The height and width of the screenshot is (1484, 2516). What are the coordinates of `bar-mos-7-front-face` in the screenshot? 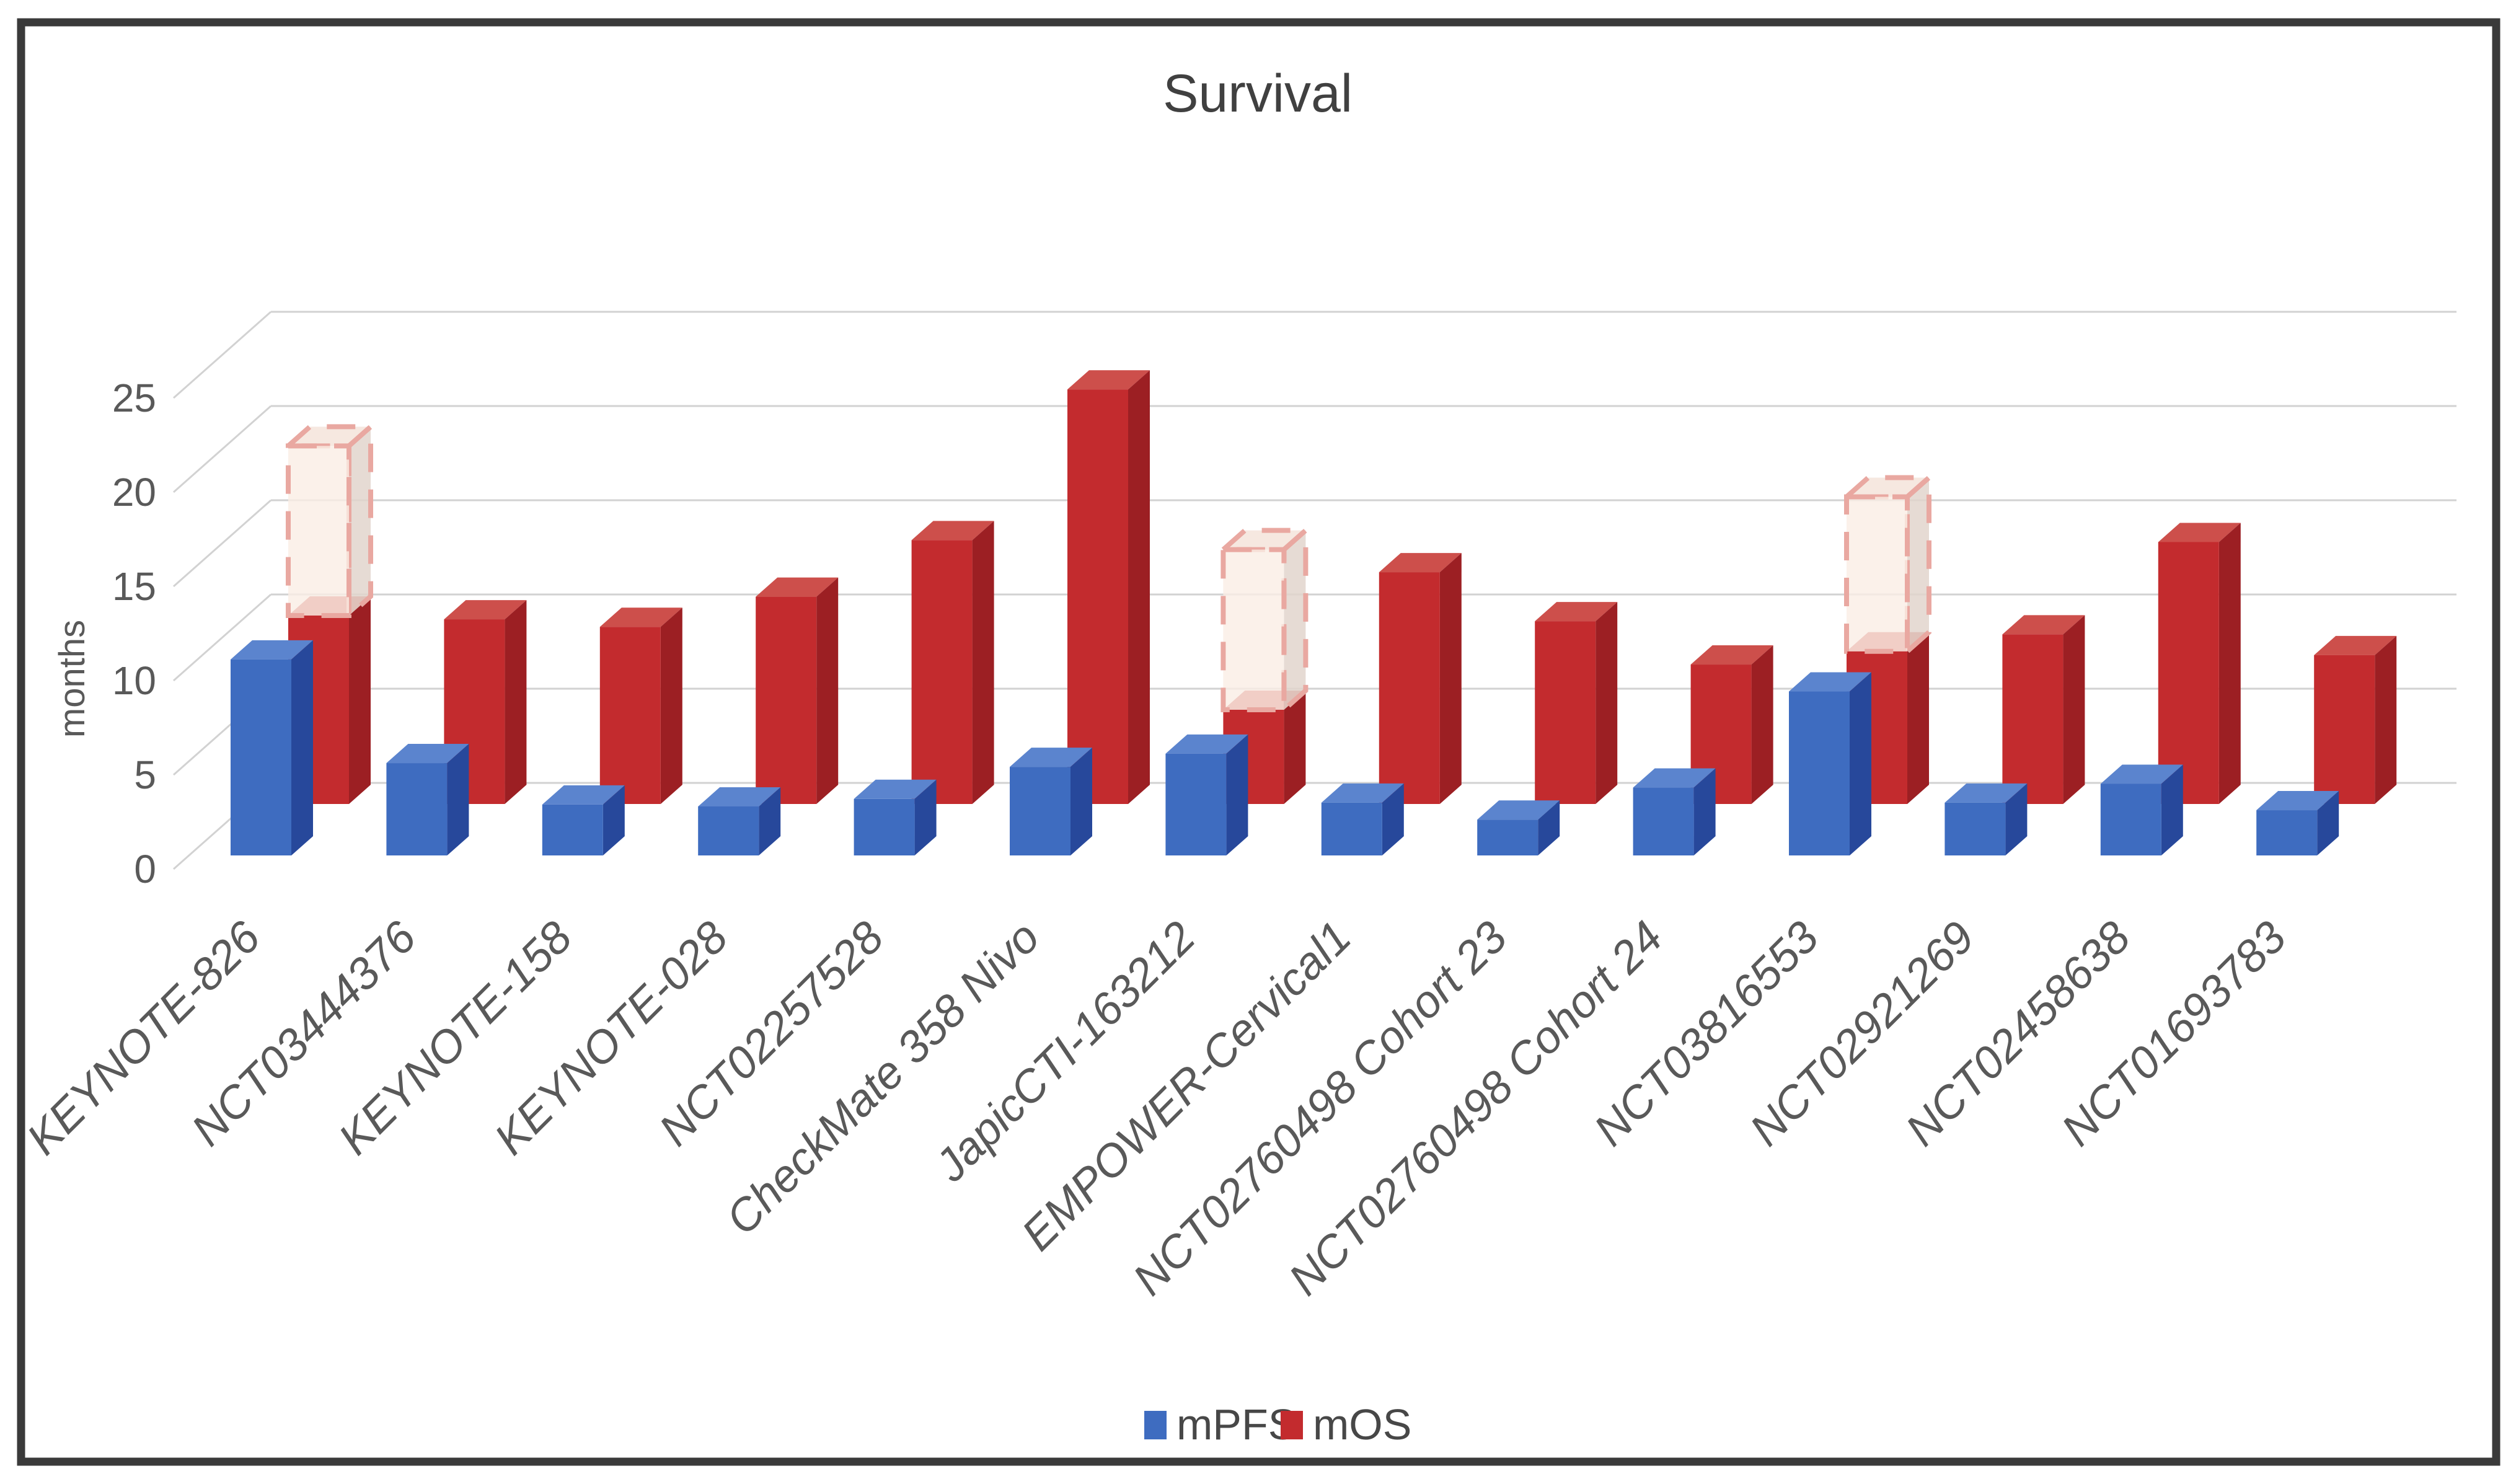 It's located at (1409, 688).